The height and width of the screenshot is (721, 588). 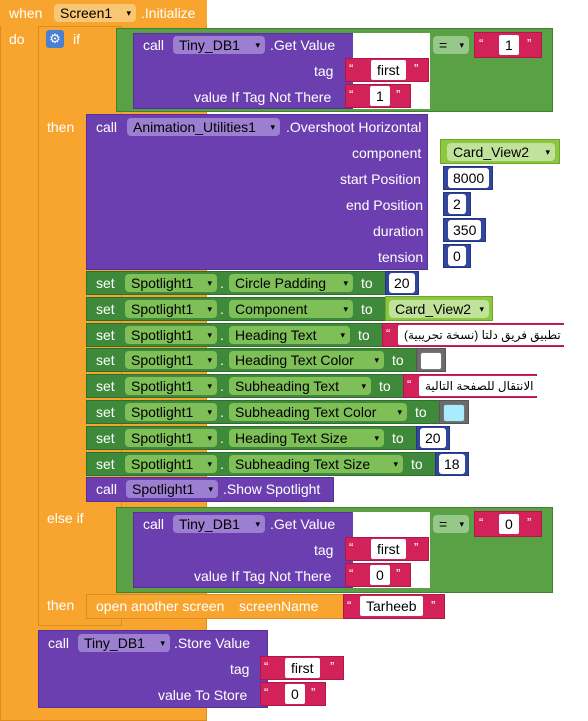 I want to click on animation-call-block, so click(x=257, y=192).